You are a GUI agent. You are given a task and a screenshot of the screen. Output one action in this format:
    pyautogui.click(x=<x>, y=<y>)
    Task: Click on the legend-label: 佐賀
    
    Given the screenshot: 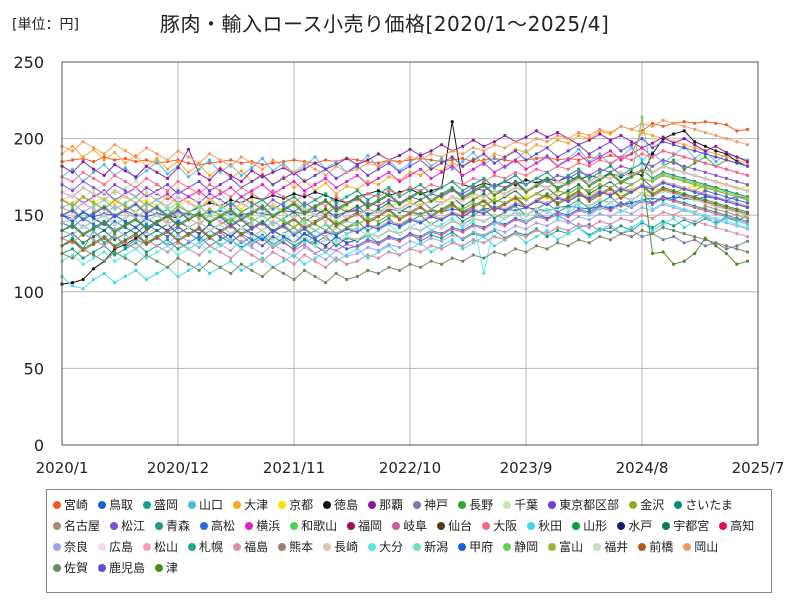 What is the action you would take?
    pyautogui.click(x=76, y=568)
    